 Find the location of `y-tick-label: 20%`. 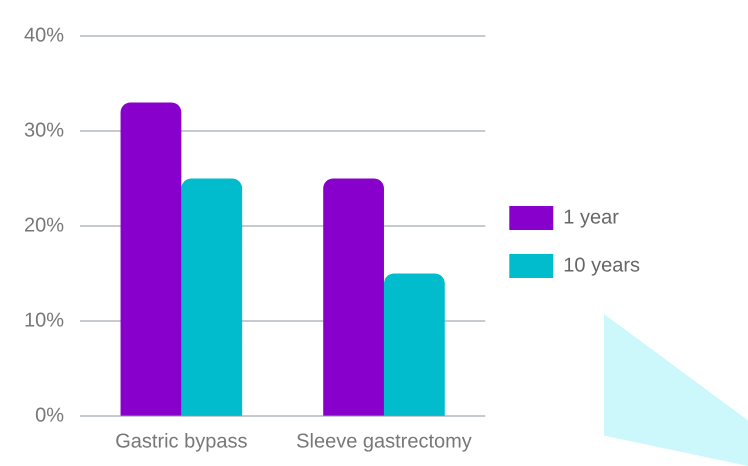

y-tick-label: 20% is located at coordinates (44, 225).